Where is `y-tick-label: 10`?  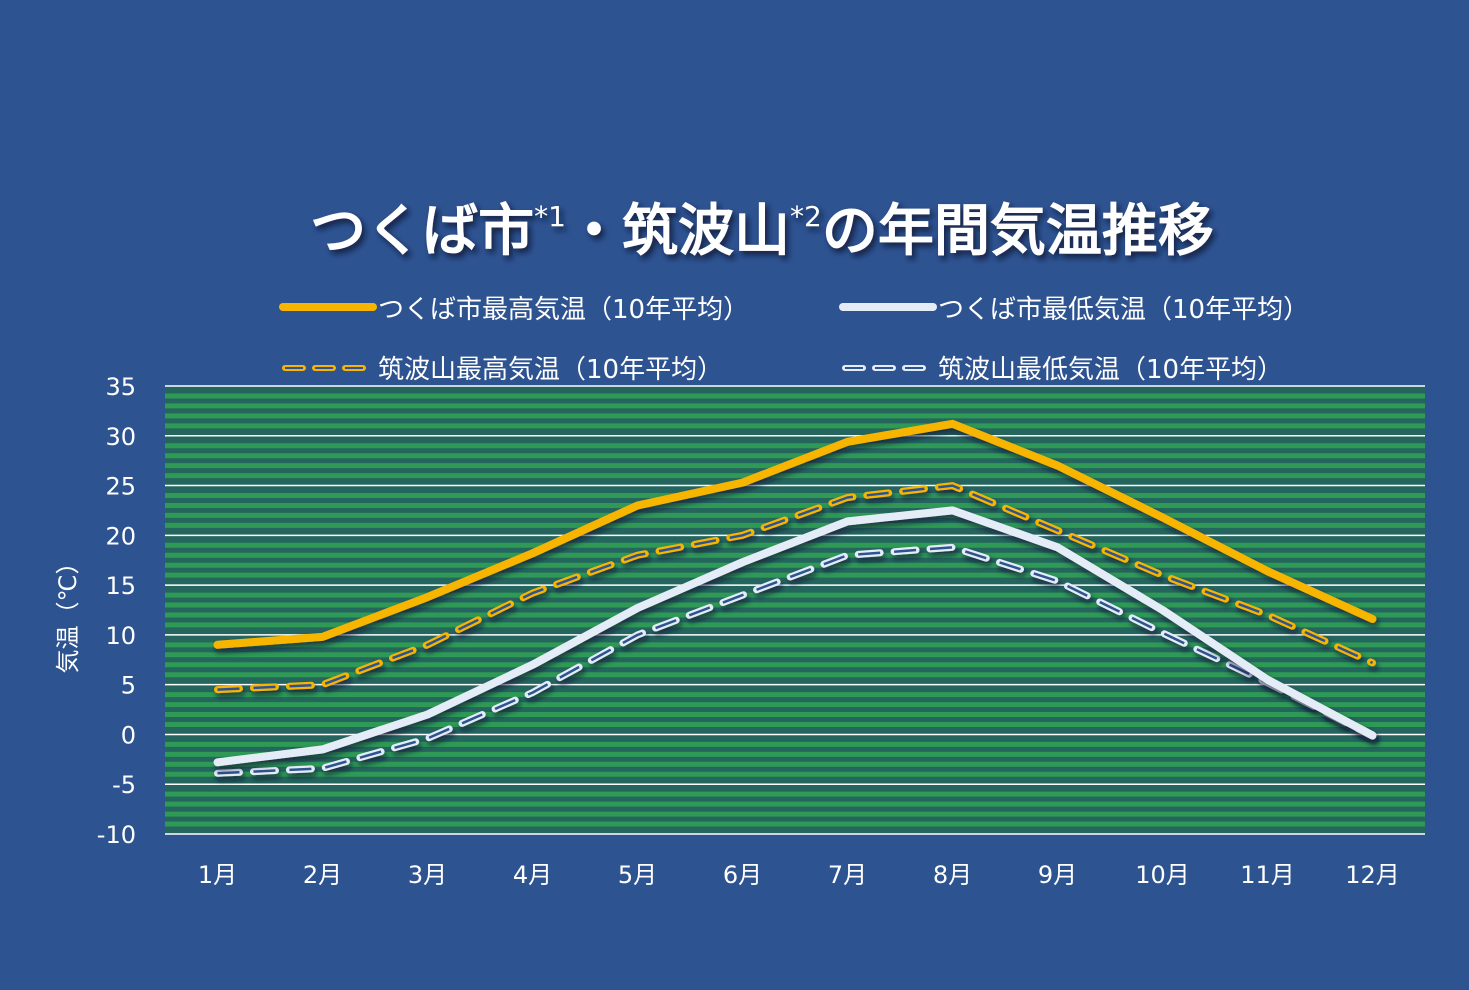 y-tick-label: 10 is located at coordinates (120, 636).